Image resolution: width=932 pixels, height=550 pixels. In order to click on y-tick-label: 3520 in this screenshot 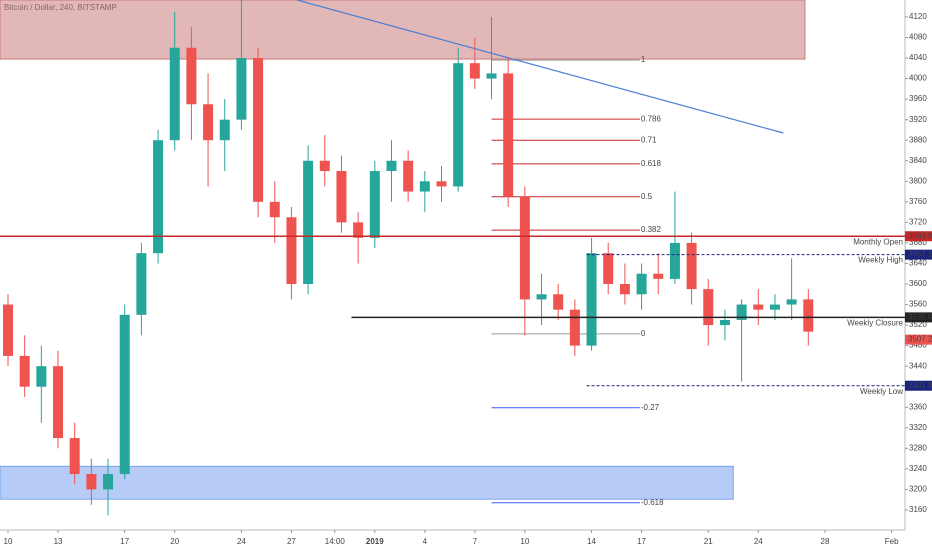, I will do `click(918, 324)`.